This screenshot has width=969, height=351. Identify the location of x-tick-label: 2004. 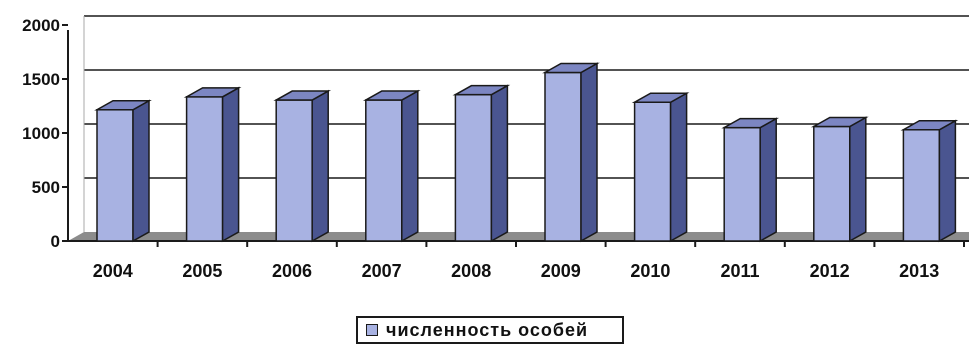
(113, 271).